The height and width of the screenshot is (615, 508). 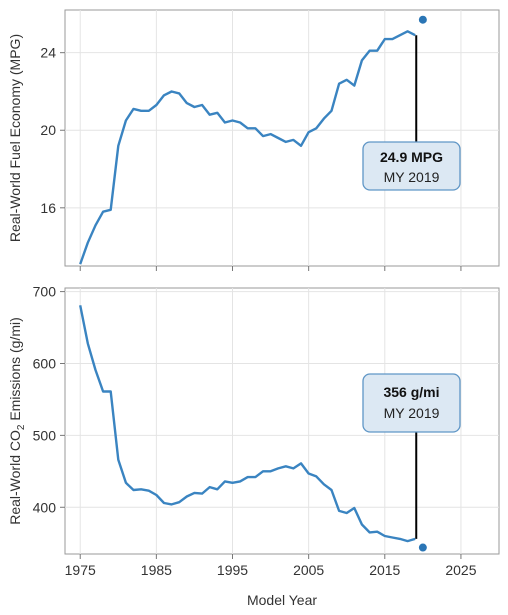 I want to click on fuel-economy-highlight-point, so click(x=422, y=19).